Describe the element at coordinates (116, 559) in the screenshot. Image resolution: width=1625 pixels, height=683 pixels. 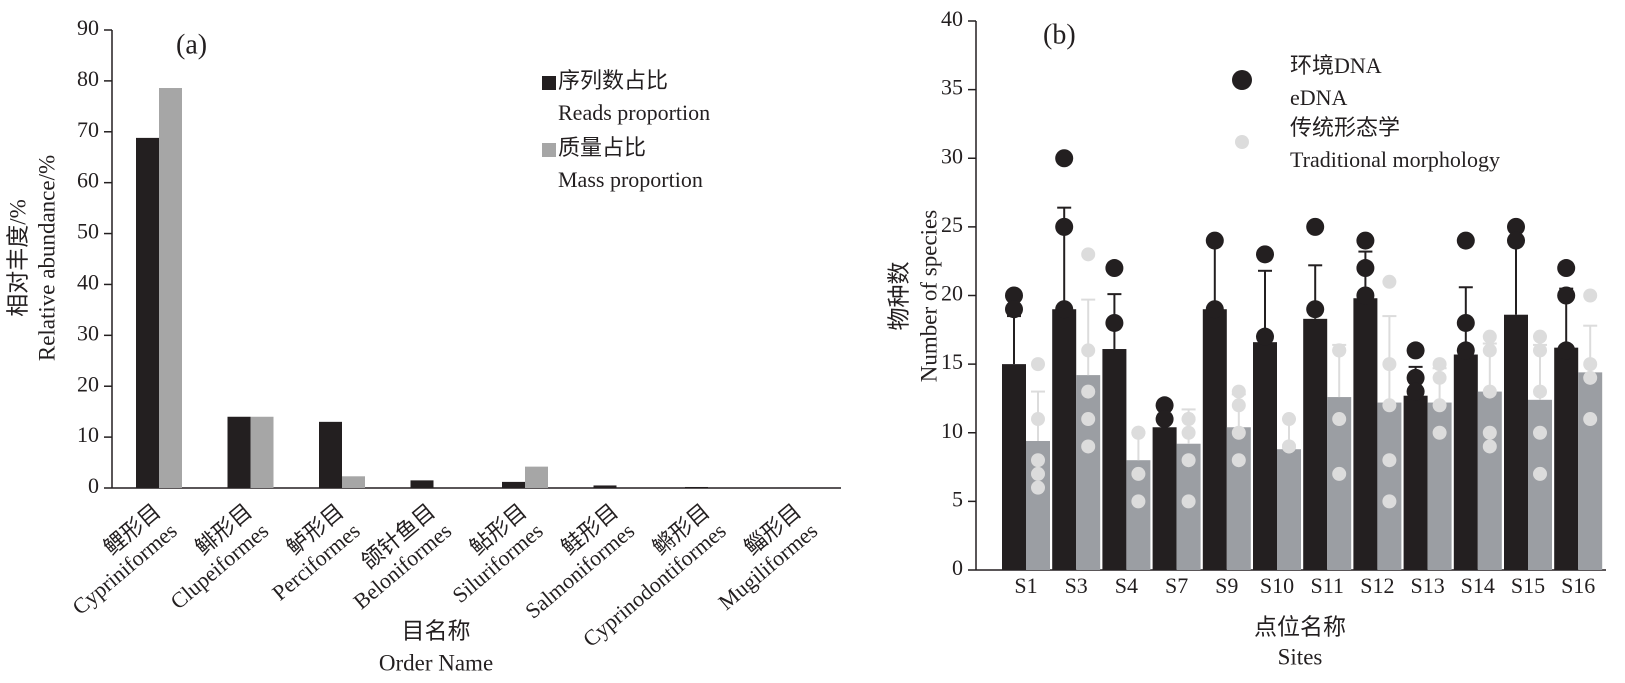
I see `x-tick-label: 鲤形目Cypriniformes` at that location.